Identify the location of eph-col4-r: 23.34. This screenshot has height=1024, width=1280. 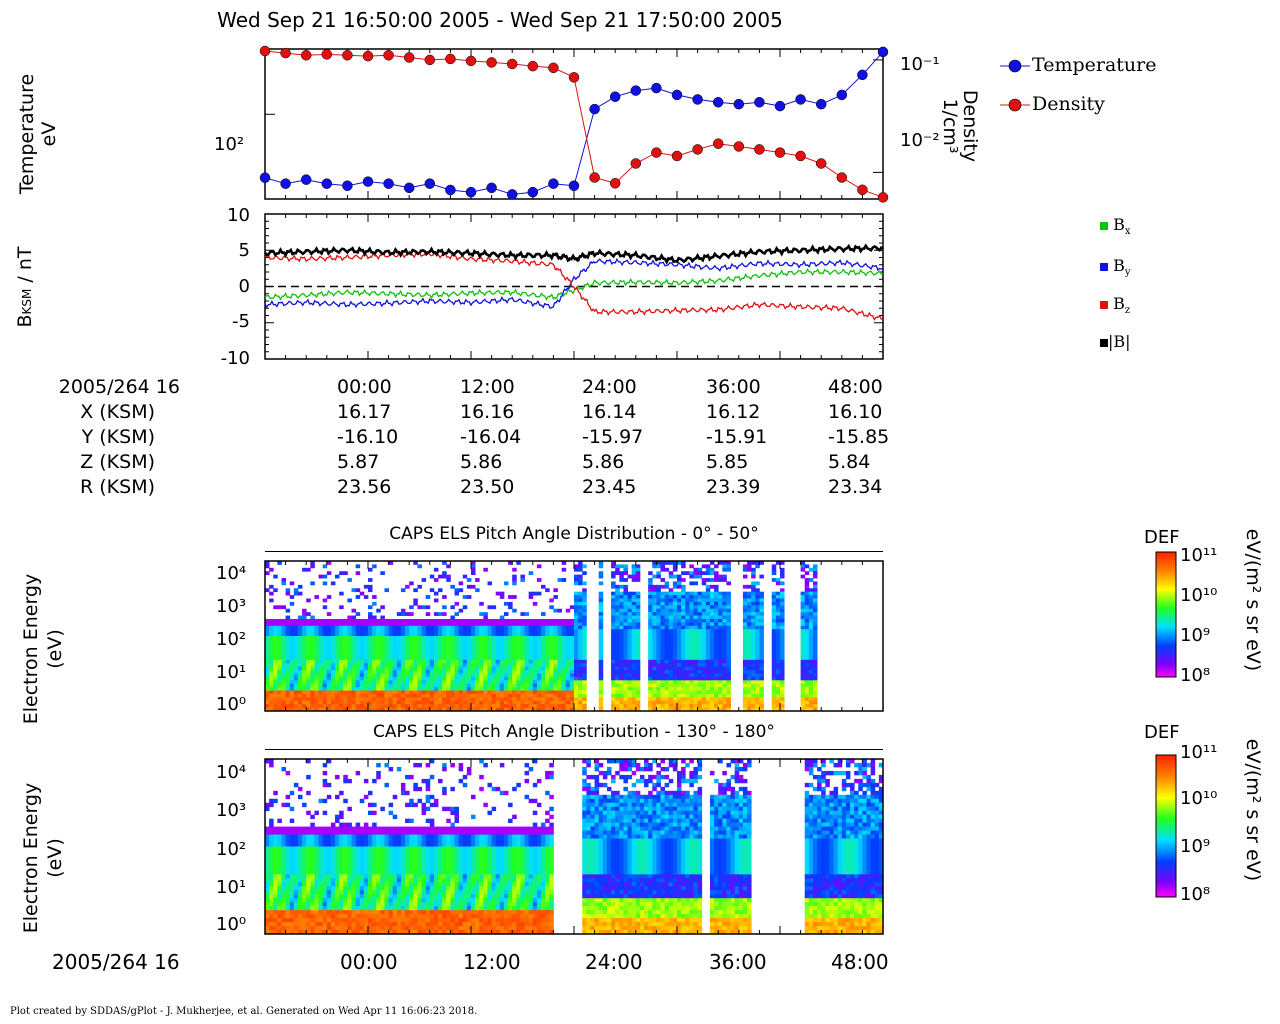
(855, 487).